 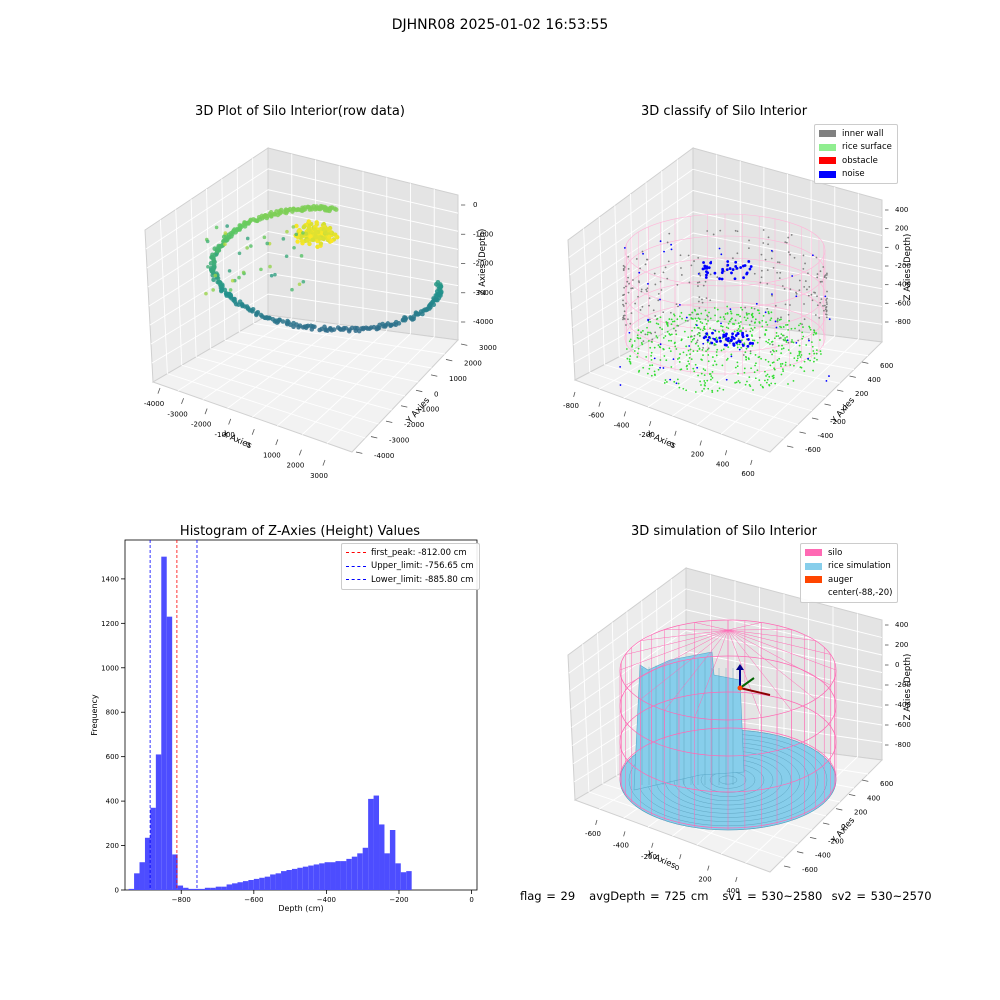 What do you see at coordinates (112, 713) in the screenshot?
I see `y-tick-label: 800` at bounding box center [112, 713].